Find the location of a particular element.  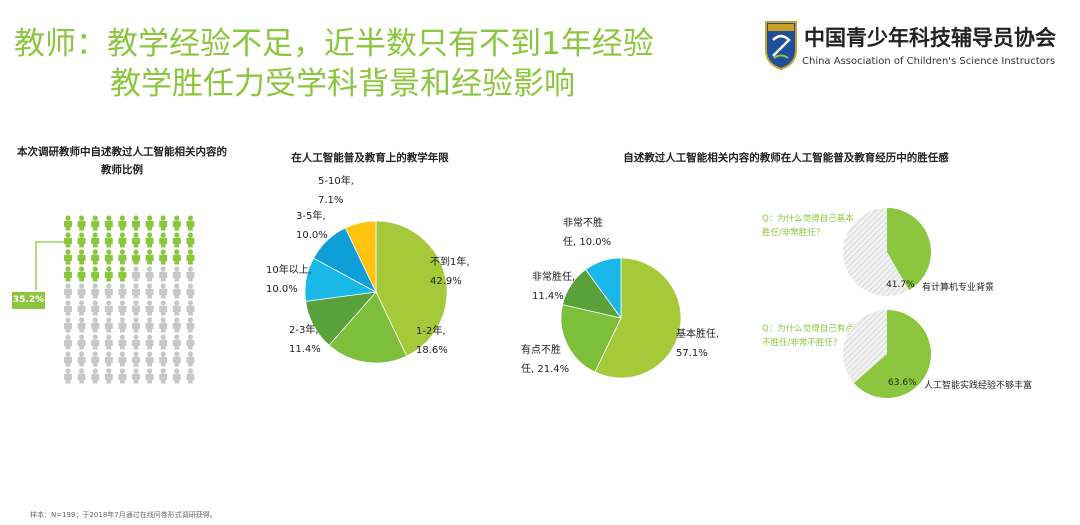

logo-name-cn: 中国青少年科技辅导员协会 is located at coordinates (930, 37).